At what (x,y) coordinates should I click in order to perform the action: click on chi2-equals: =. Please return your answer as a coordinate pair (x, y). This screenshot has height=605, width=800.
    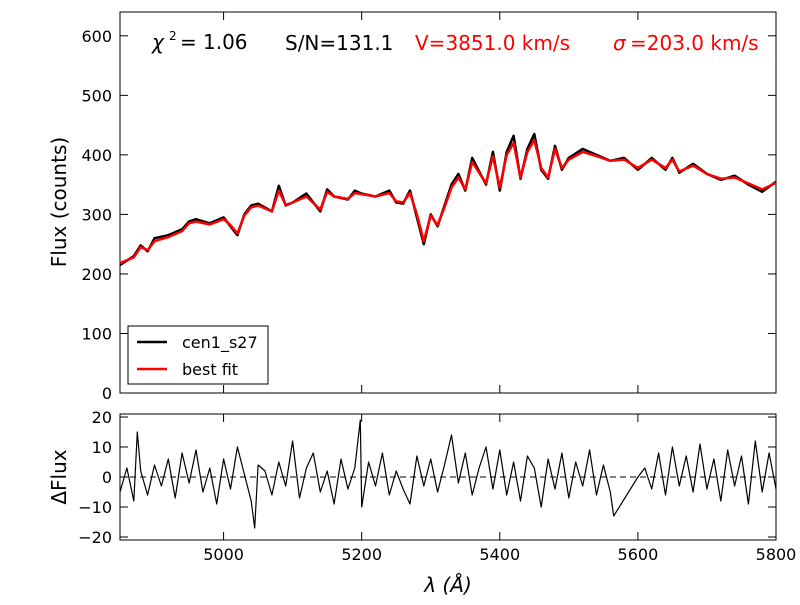
    Looking at the image, I should click on (188, 42).